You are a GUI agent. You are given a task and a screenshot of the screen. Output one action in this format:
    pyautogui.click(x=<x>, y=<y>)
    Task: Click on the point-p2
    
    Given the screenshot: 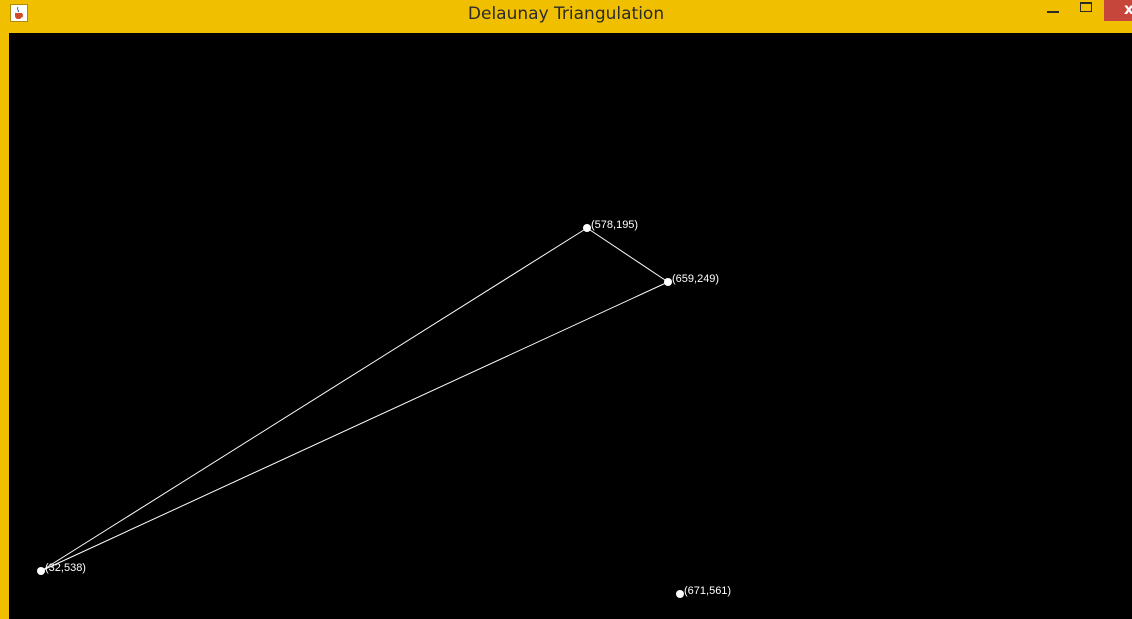 What is the action you would take?
    pyautogui.click(x=668, y=282)
    